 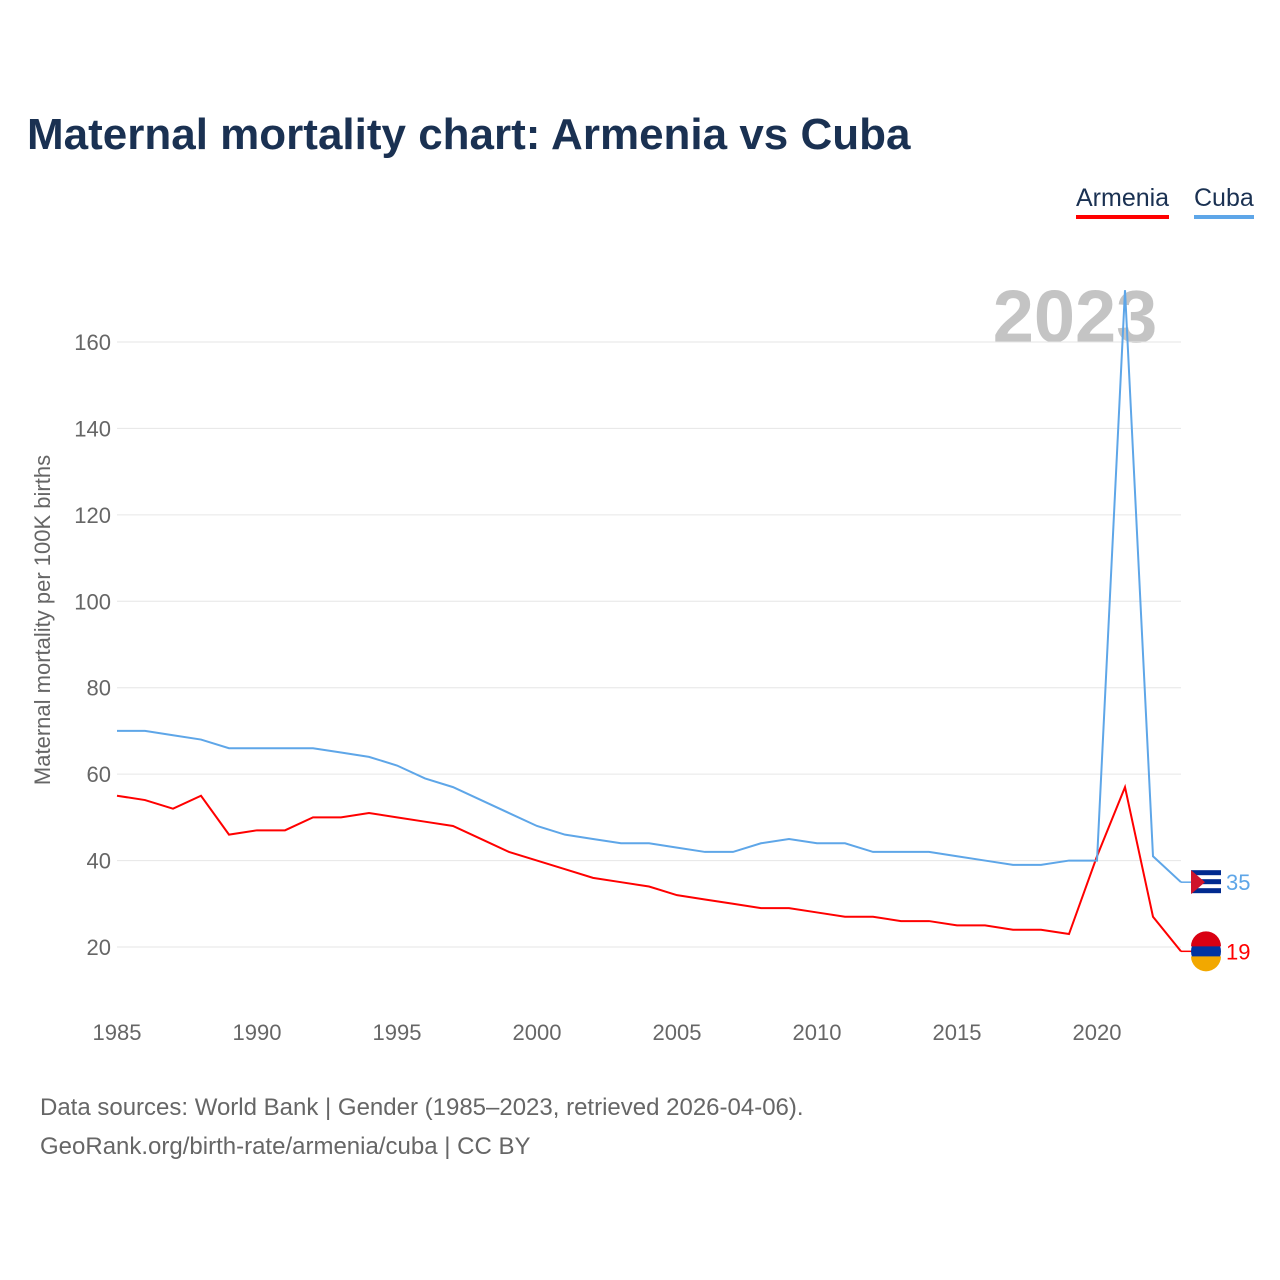 I want to click on x-tick-label: 2000, so click(x=537, y=1032).